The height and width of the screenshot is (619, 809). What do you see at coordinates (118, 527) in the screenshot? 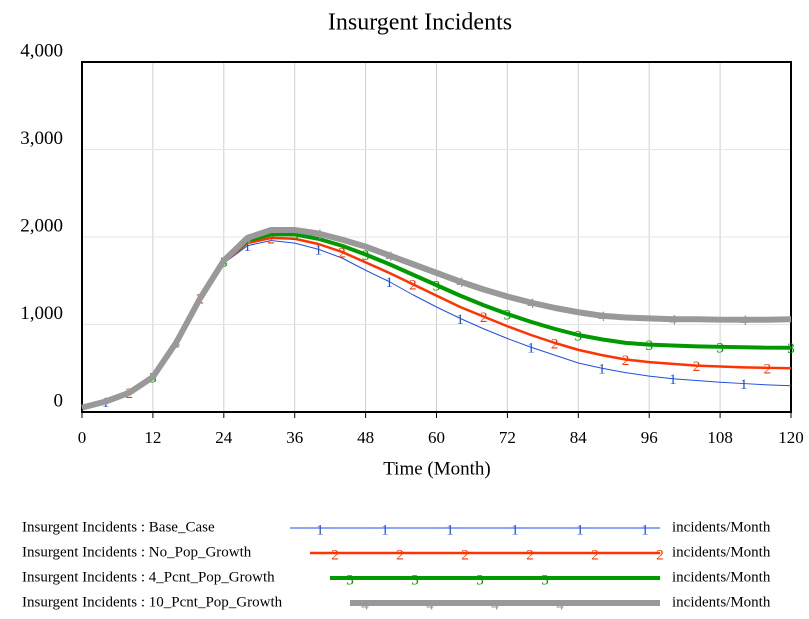
I see `legend-label: Insurgent Incidents : Base_Case` at bounding box center [118, 527].